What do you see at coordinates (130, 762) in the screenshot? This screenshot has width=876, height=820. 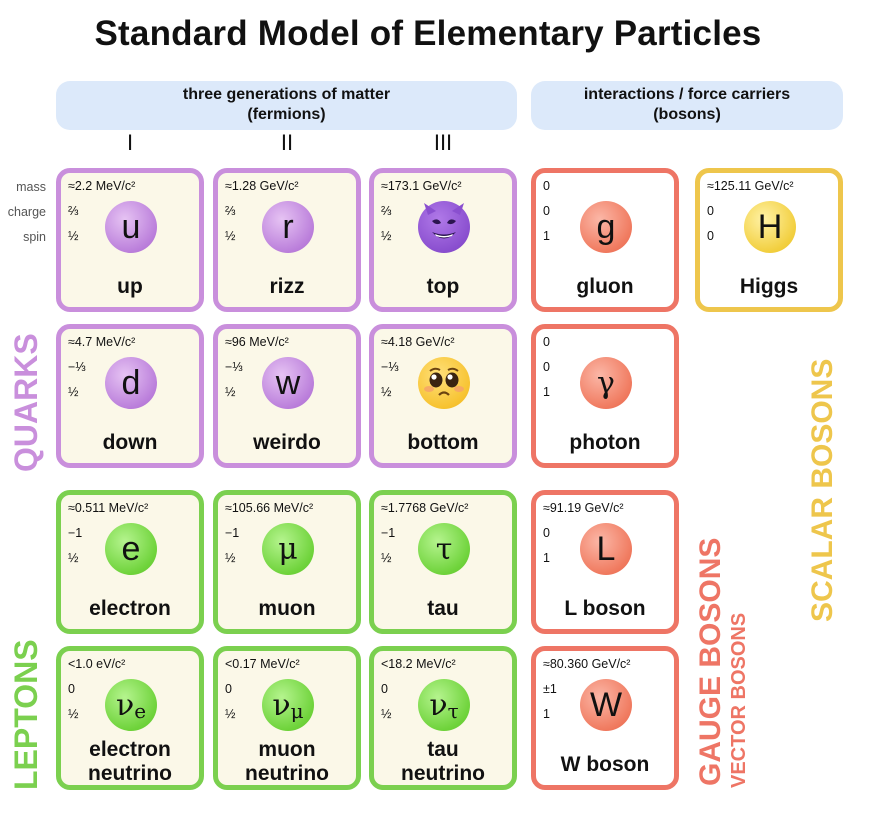 I see `particle-name: electron neutrino` at bounding box center [130, 762].